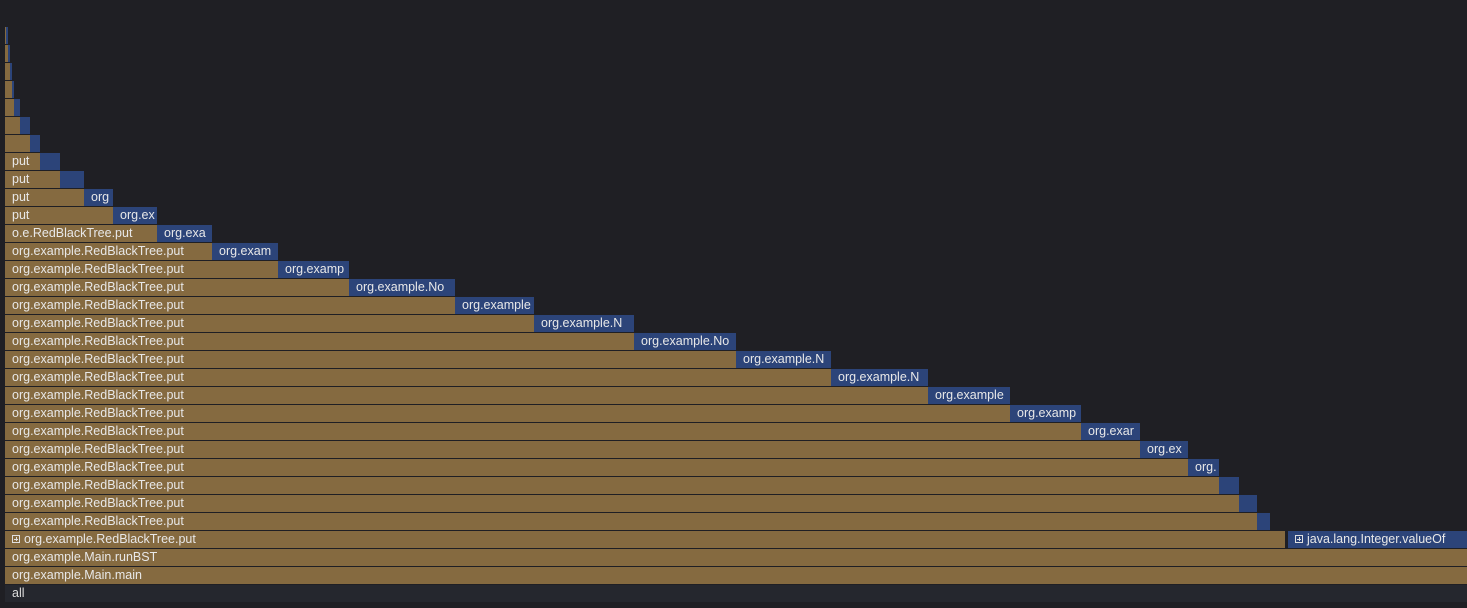  I want to click on frame-node: org, so click(98, 197).